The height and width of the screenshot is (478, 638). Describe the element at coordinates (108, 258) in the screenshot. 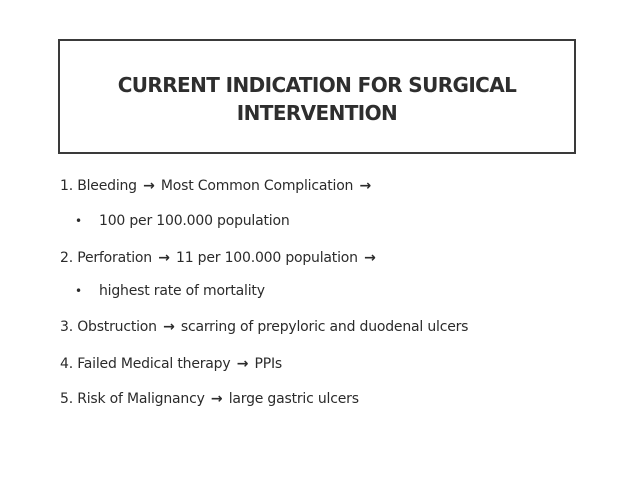

I see `item-text: 2. Perforation` at that location.